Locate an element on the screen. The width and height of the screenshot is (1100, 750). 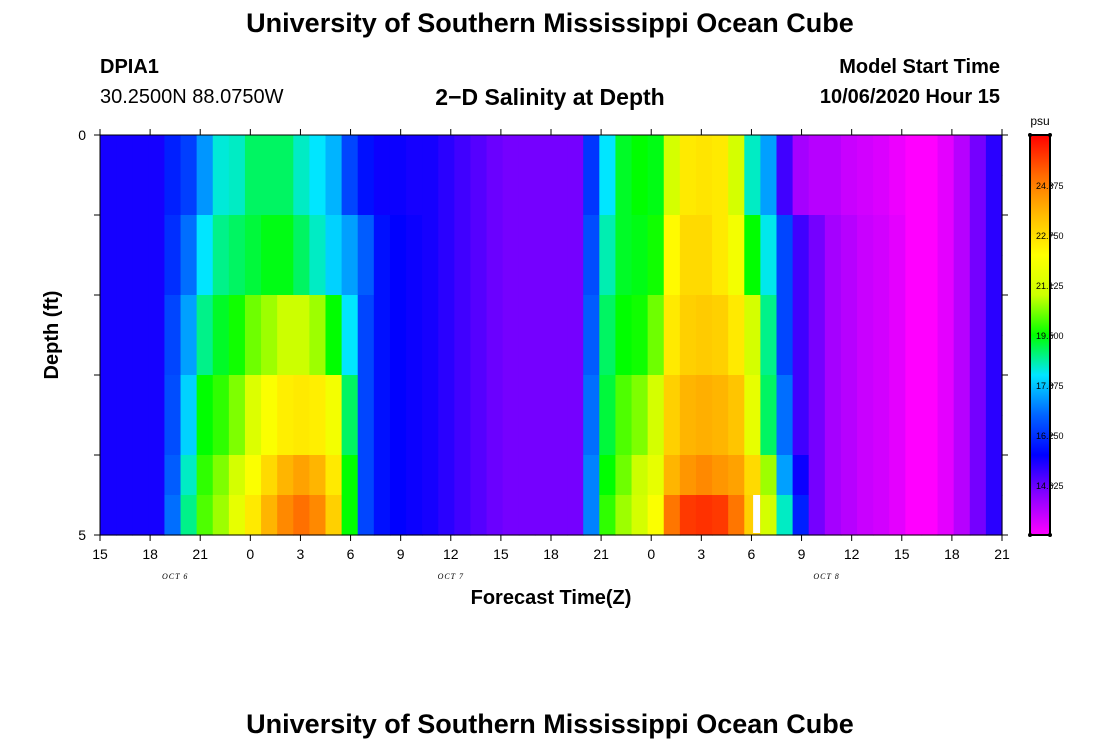
x-tick-label: 0 is located at coordinates (250, 554).